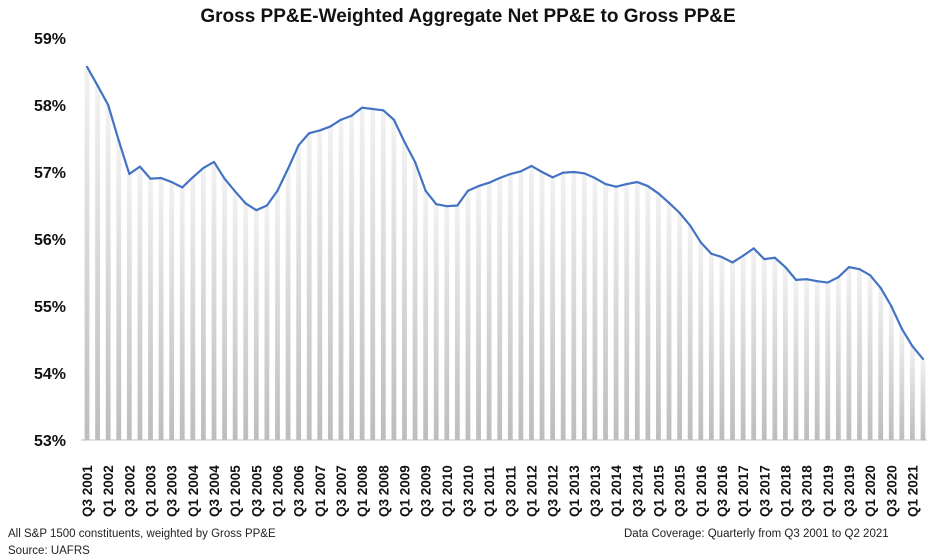 Image resolution: width=936 pixels, height=560 pixels. What do you see at coordinates (574, 491) in the screenshot?
I see `x-tick-label: Q1 2013` at bounding box center [574, 491].